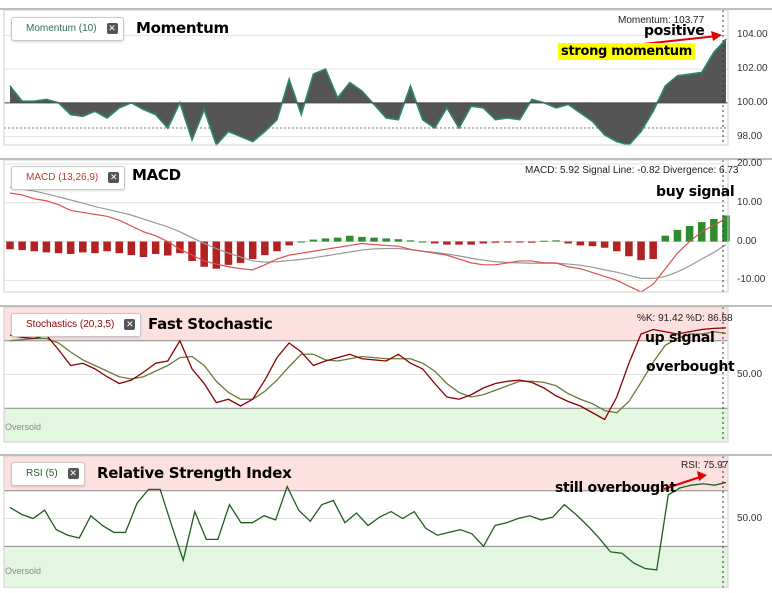 Image resolution: width=772 pixels, height=593 pixels. What do you see at coordinates (705, 465) in the screenshot?
I see `rsi-readout: RSI: 75.97` at bounding box center [705, 465].